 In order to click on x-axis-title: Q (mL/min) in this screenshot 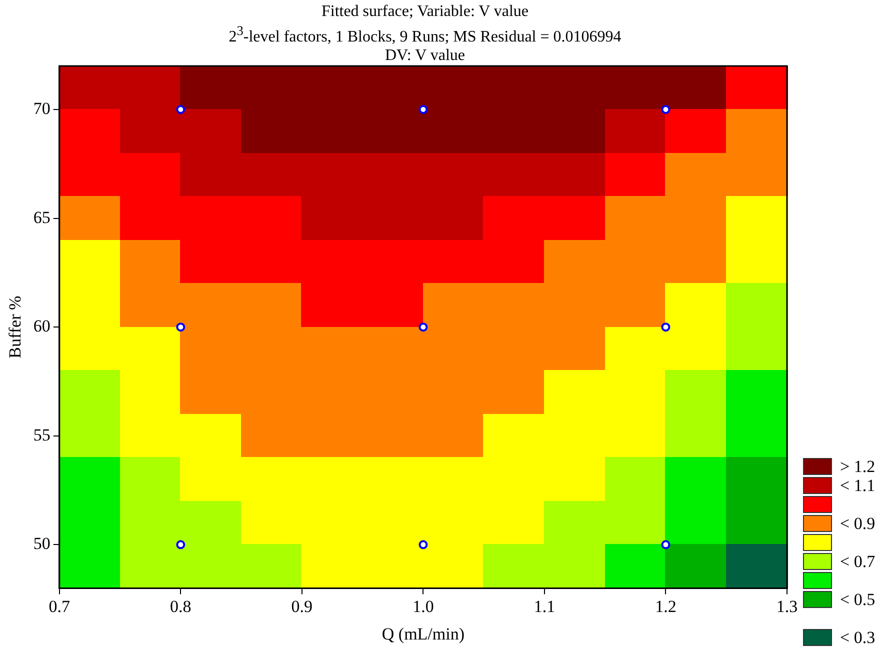, I will do `click(423, 634)`.